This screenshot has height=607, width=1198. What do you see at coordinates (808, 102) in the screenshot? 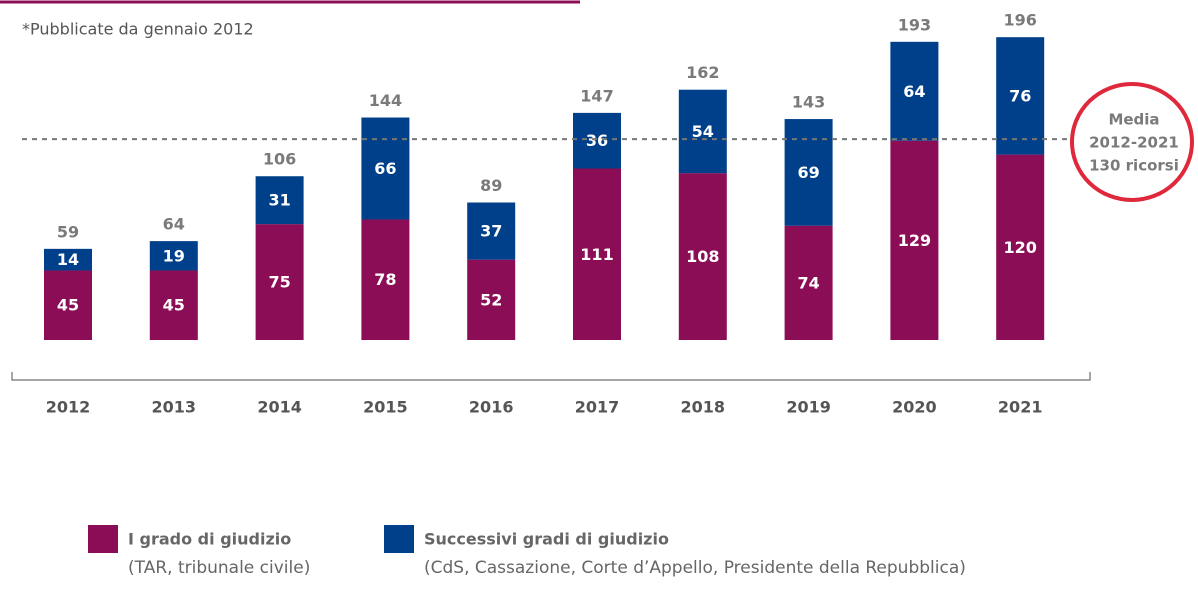
I see `total-label: 143` at bounding box center [808, 102].